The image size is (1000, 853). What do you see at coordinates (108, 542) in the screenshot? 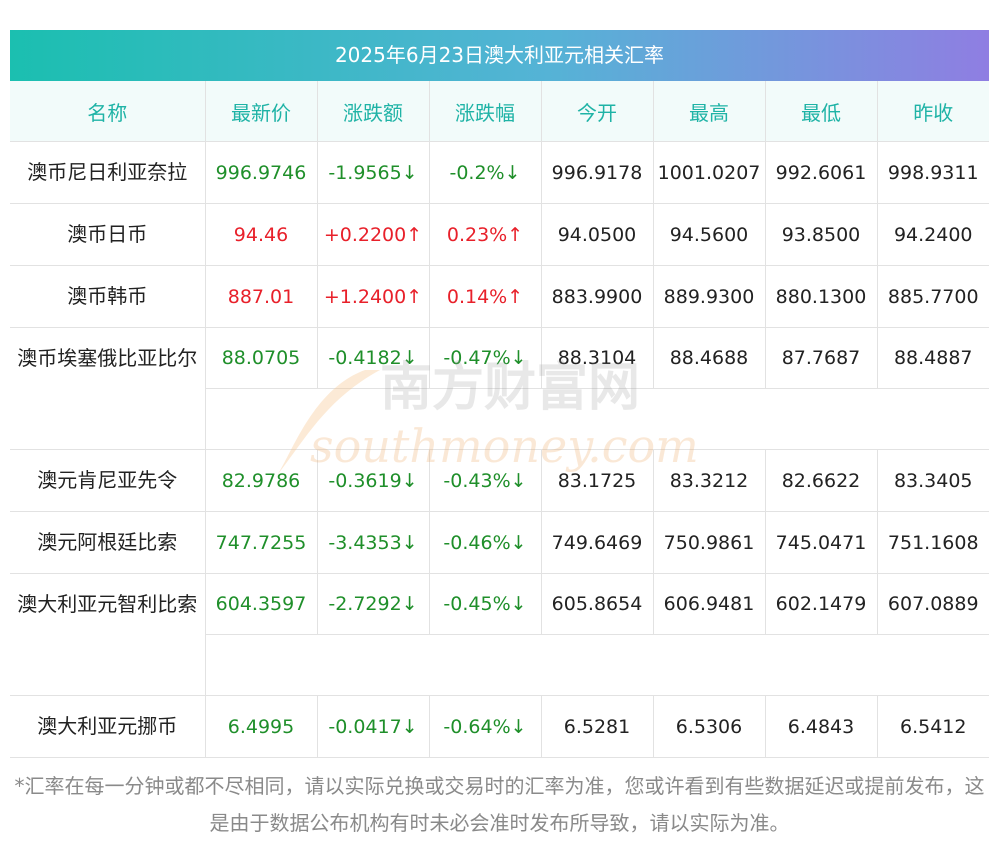
I see `currency-pair-name: 澳元阿根廷比索` at bounding box center [108, 542].